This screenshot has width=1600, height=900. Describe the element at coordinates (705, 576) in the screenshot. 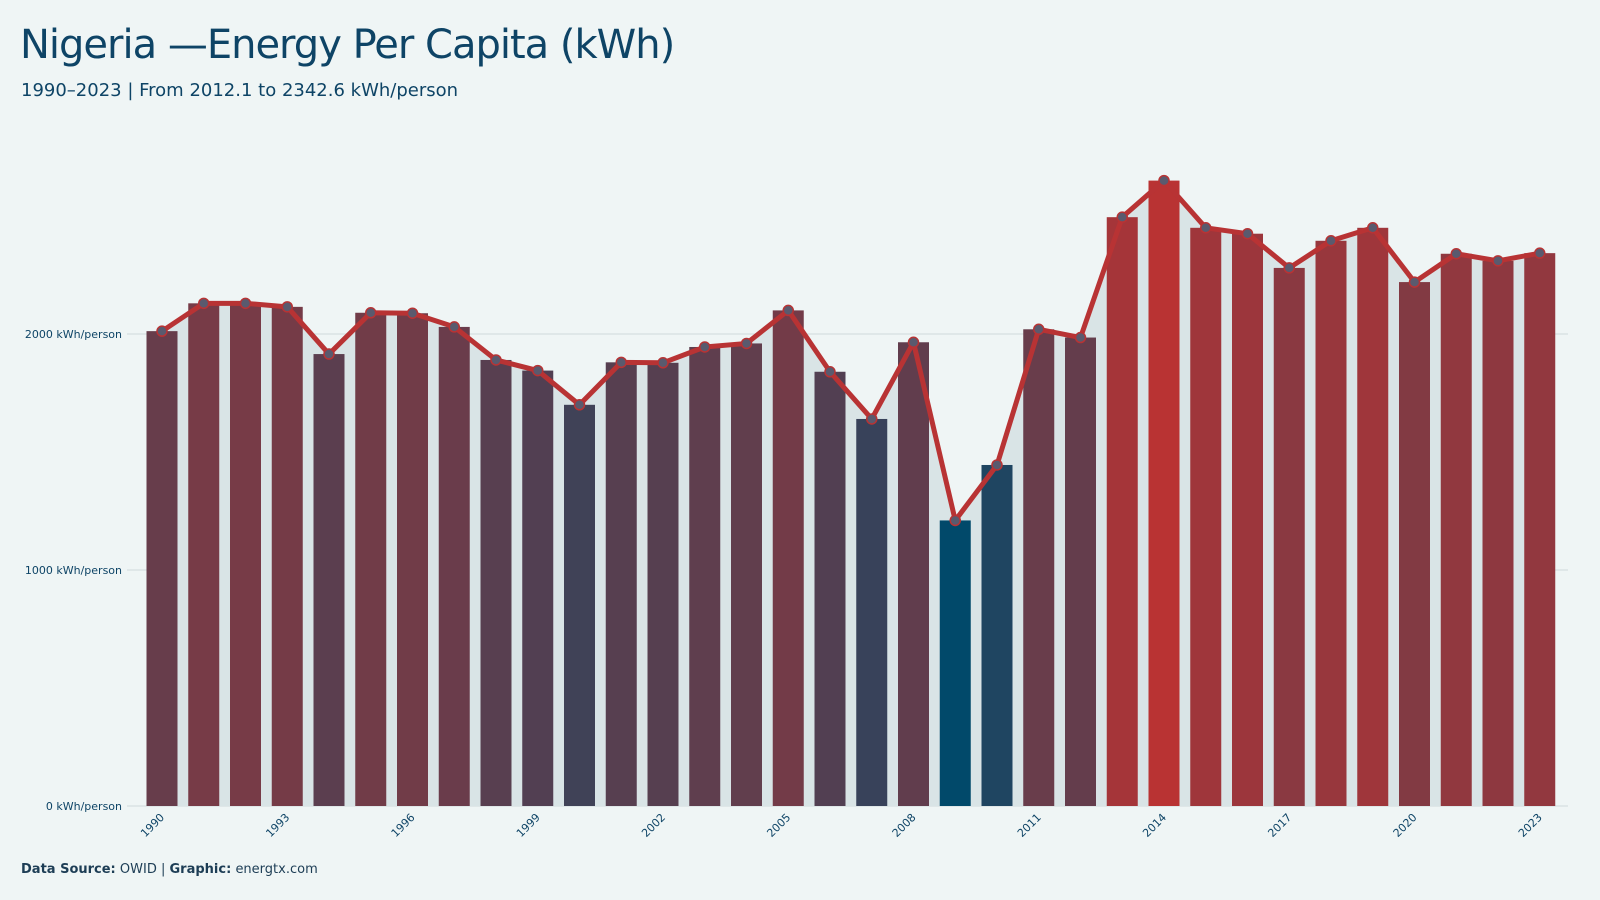

I see `bar-2003` at that location.